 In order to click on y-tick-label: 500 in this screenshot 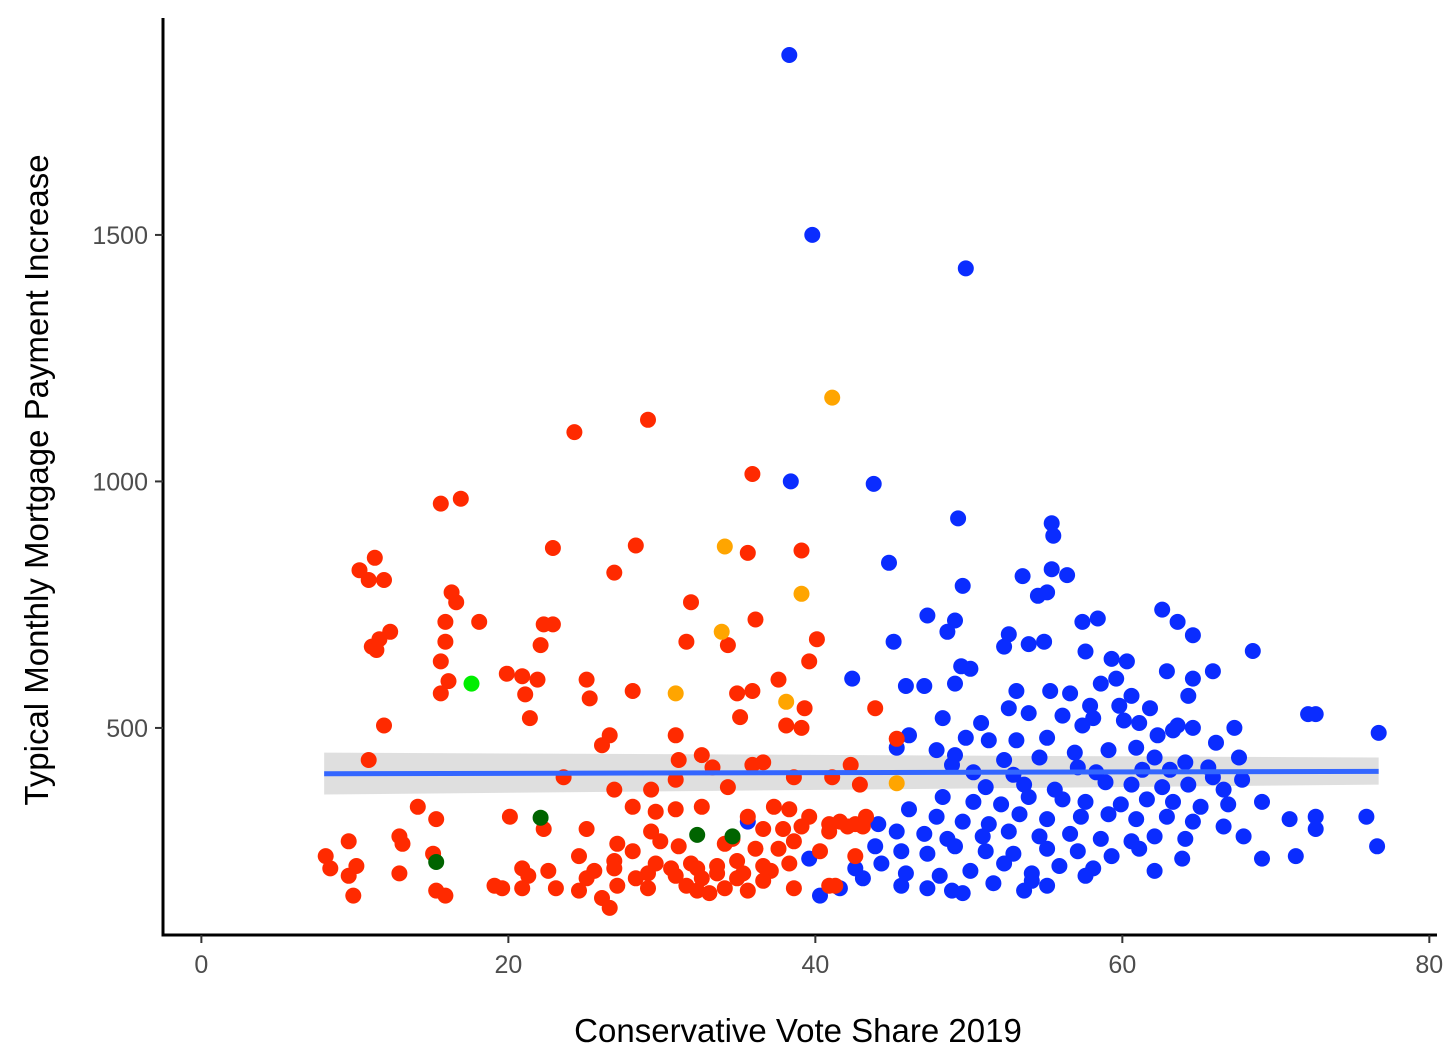, I will do `click(127, 729)`.